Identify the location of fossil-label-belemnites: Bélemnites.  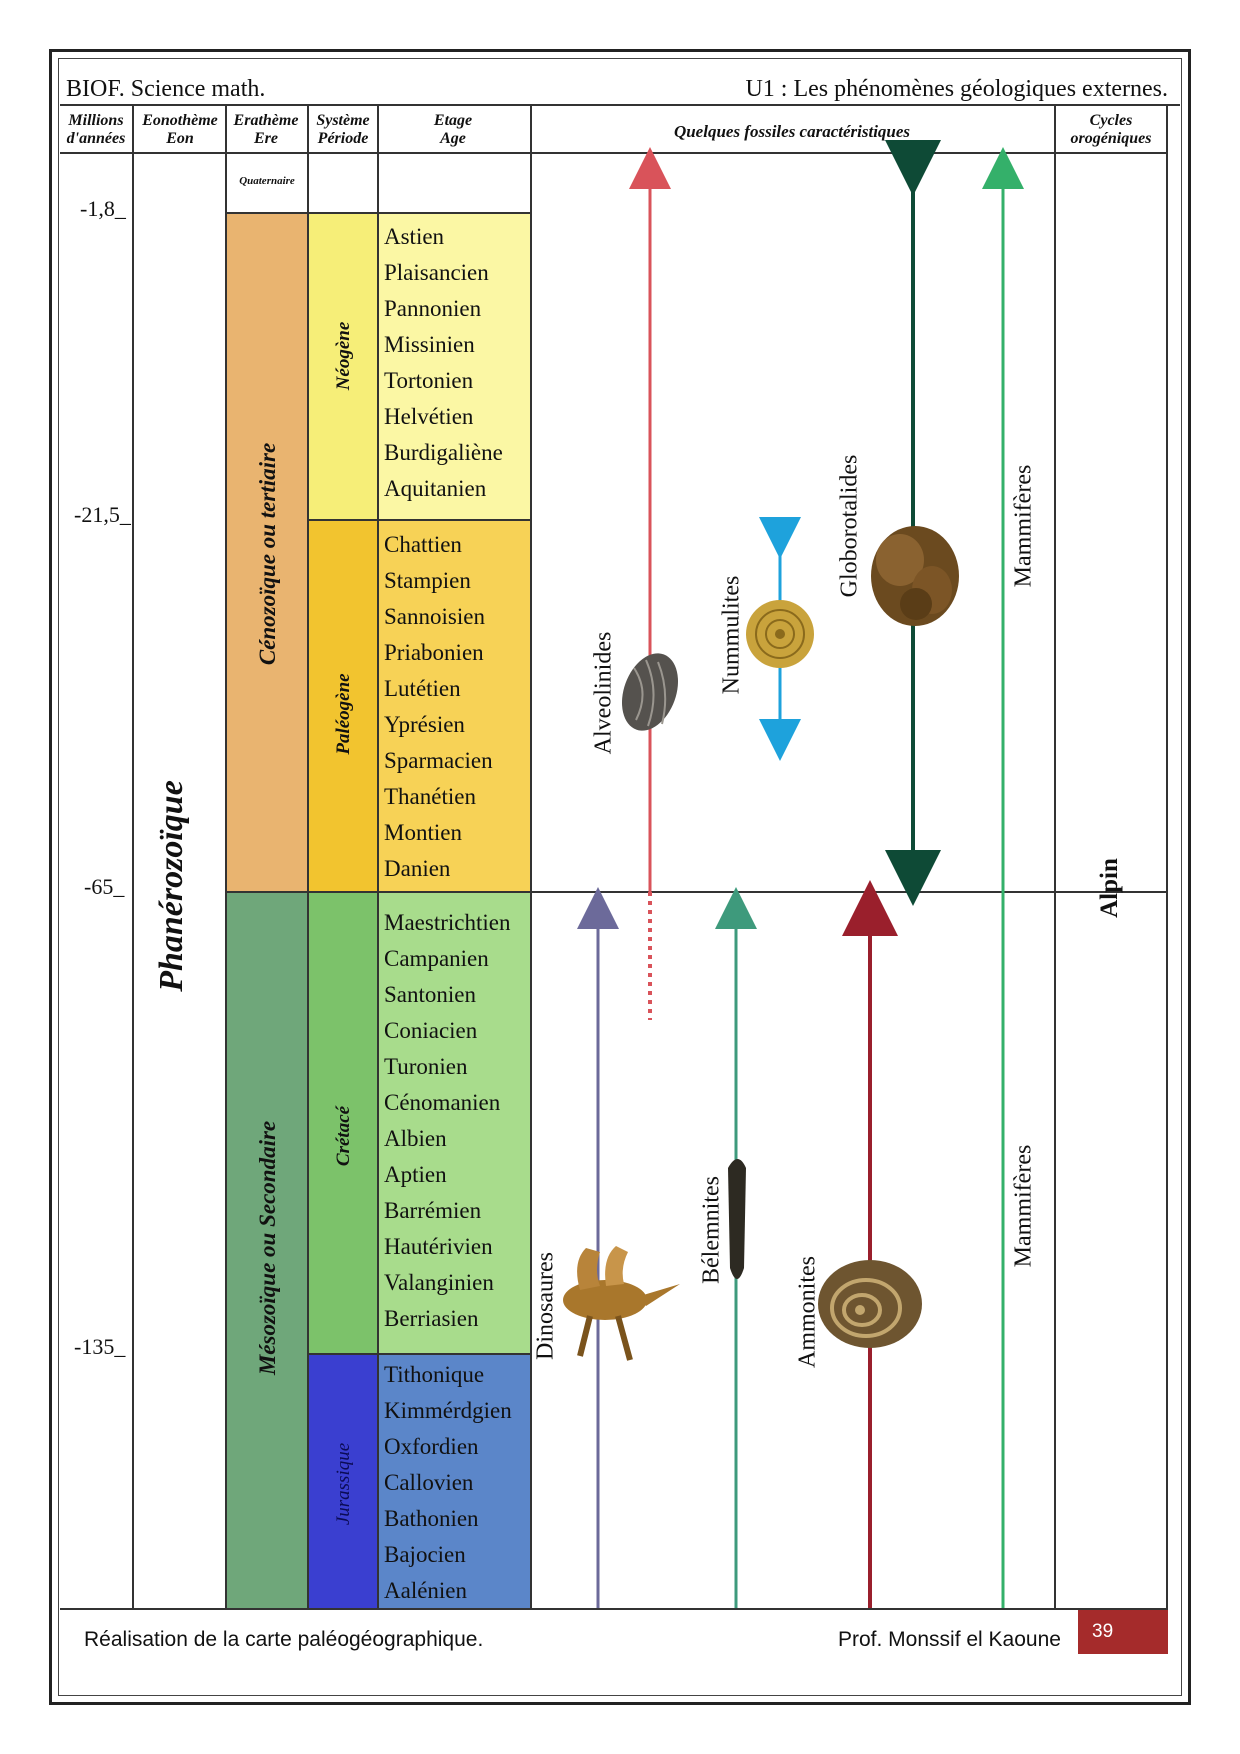
(711, 1230).